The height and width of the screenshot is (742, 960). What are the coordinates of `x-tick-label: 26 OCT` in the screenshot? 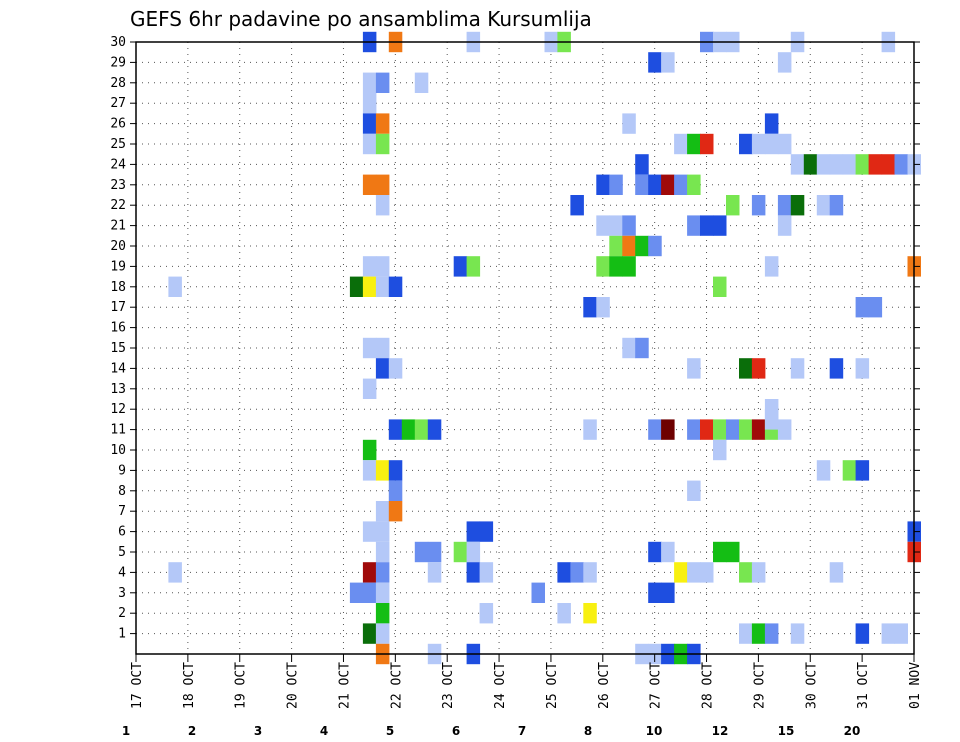 It's located at (604, 685).